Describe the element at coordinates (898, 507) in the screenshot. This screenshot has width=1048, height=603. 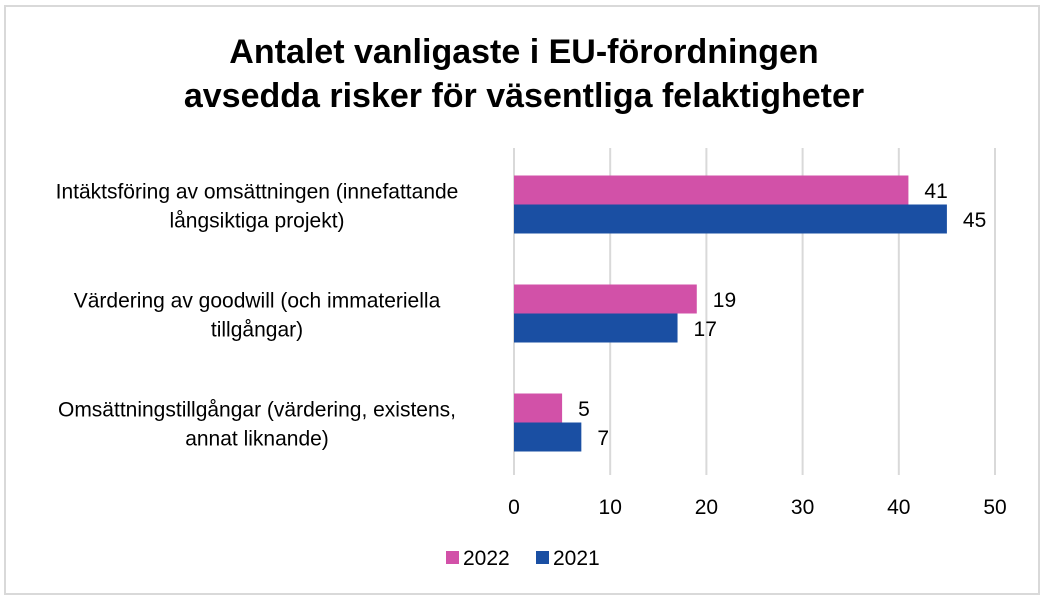
I see `x-tick-label: 40` at that location.